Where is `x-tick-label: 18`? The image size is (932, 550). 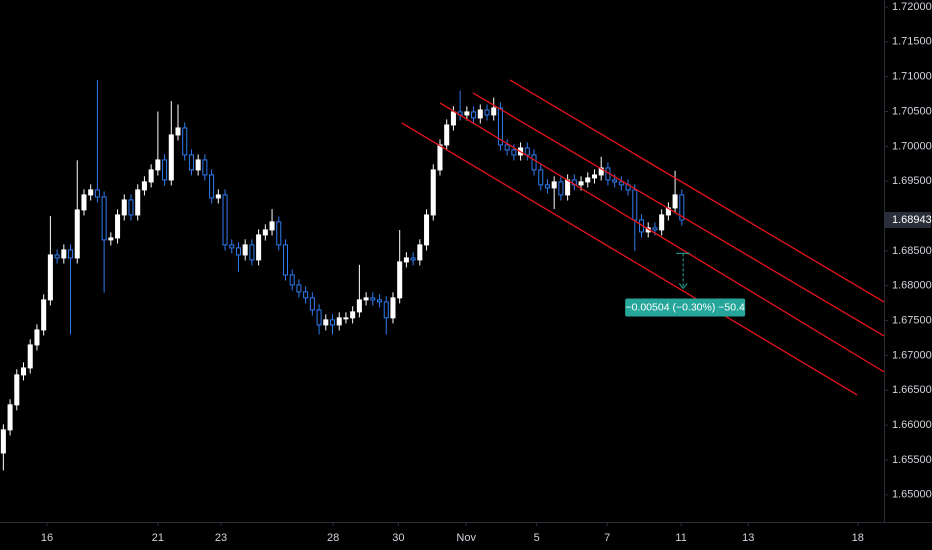 x-tick-label: 18 is located at coordinates (858, 538).